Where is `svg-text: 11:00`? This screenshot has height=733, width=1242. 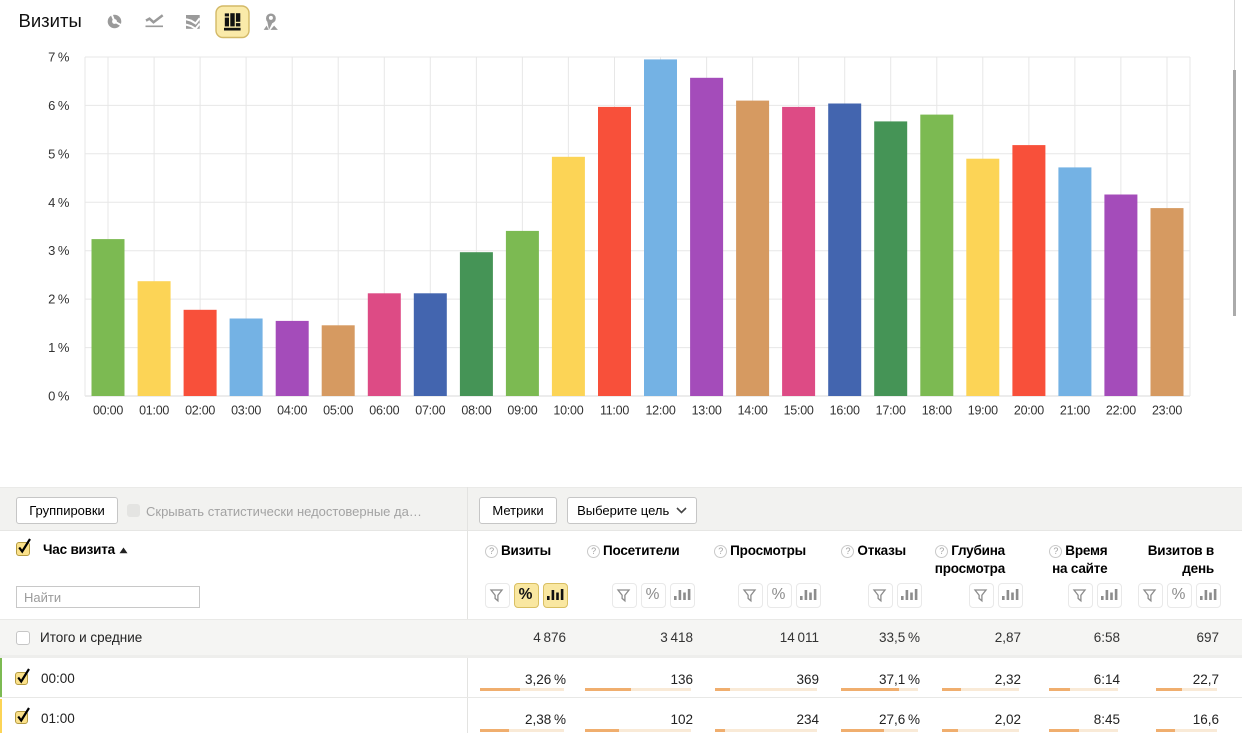 svg-text: 11:00 is located at coordinates (614, 411).